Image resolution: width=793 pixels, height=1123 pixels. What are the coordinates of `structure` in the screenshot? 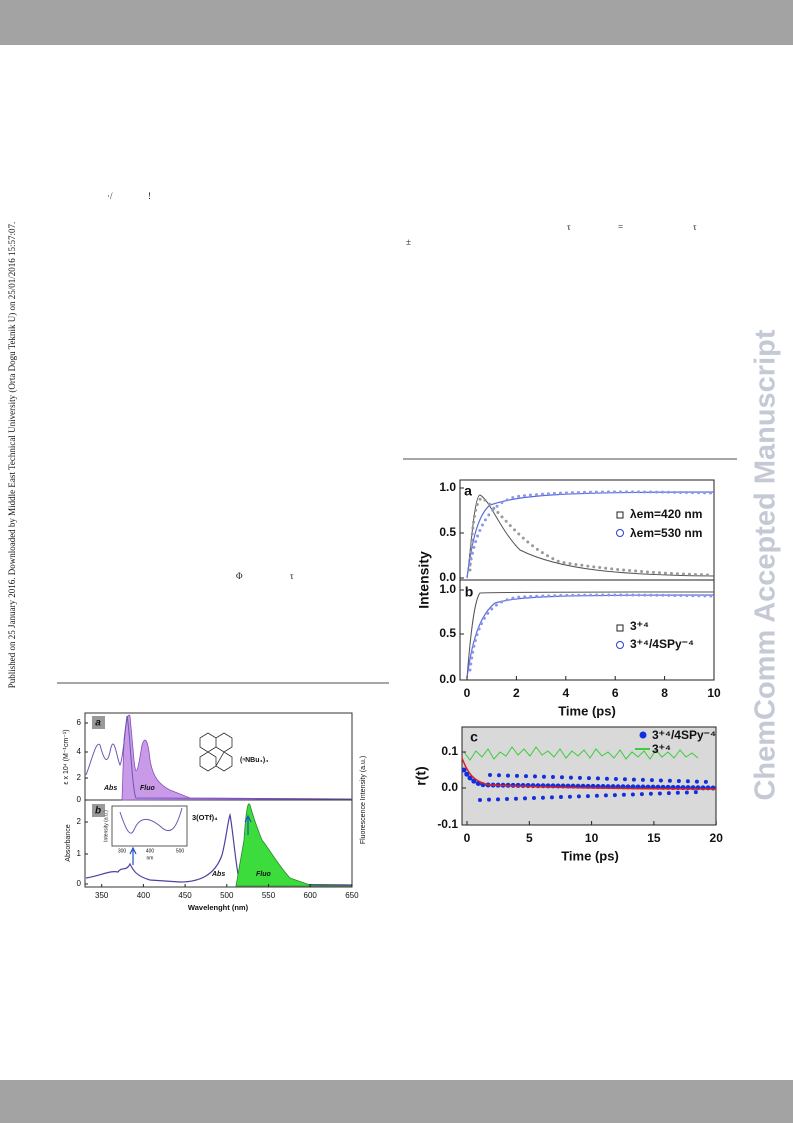 It's located at (216, 752).